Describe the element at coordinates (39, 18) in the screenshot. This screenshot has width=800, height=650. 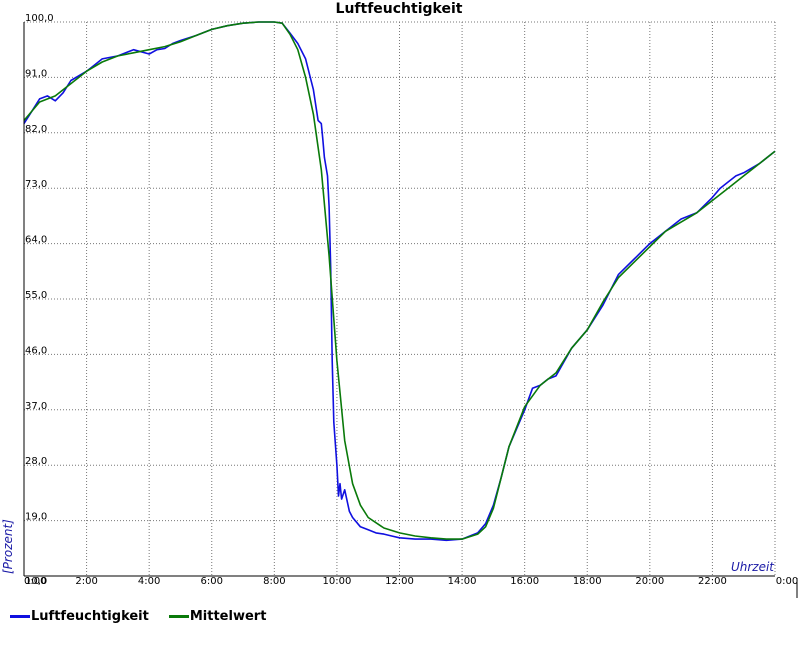
I see `y-tick-label: 100,0` at that location.